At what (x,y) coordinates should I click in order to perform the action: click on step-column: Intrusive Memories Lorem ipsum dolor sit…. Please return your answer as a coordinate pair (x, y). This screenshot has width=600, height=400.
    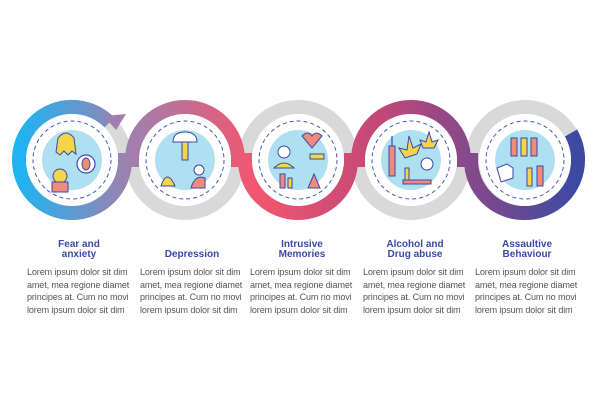
    Looking at the image, I should click on (302, 275).